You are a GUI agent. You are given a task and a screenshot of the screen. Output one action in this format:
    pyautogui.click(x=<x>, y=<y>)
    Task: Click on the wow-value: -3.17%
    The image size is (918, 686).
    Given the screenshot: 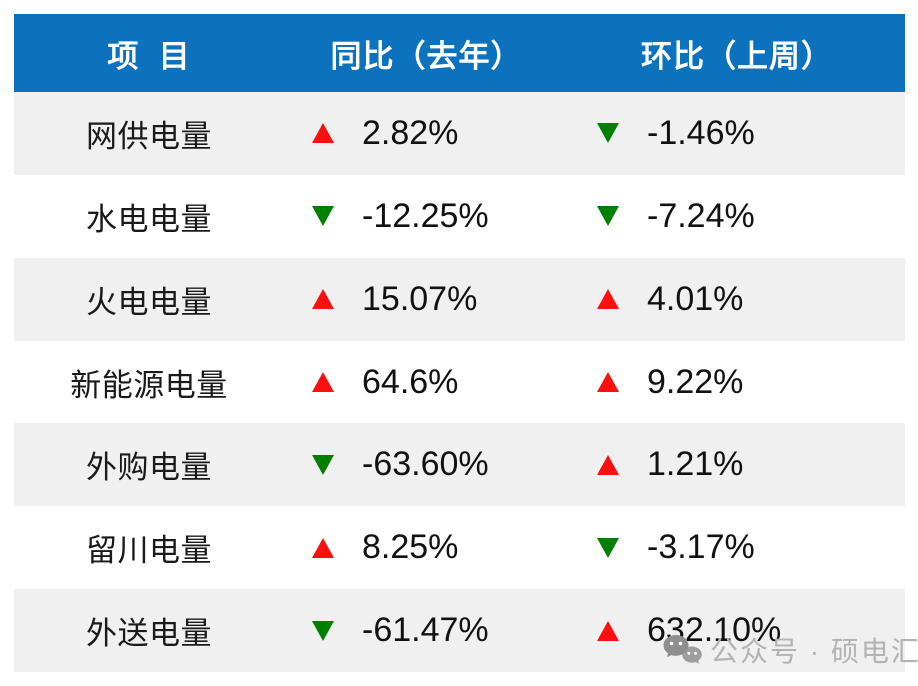 What is the action you would take?
    pyautogui.click(x=701, y=547)
    